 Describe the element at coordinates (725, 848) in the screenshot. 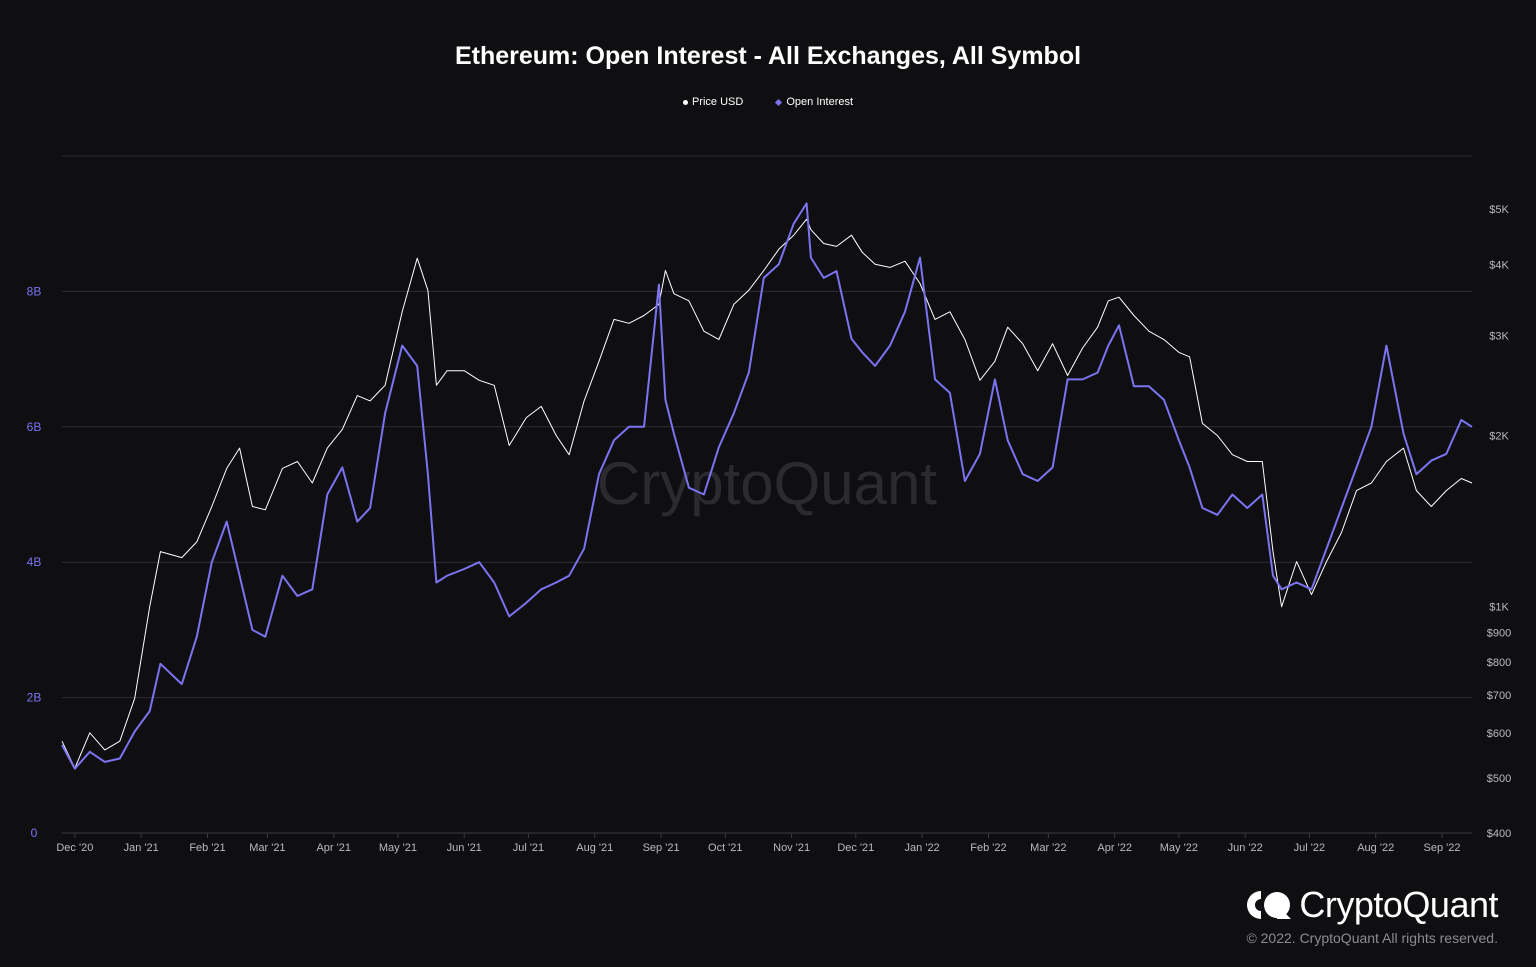

I see `x-tick-label: Oct '21` at that location.